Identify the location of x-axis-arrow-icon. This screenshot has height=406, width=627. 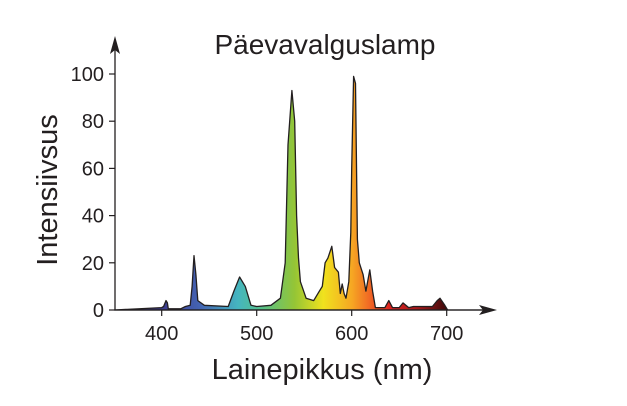
(488, 310).